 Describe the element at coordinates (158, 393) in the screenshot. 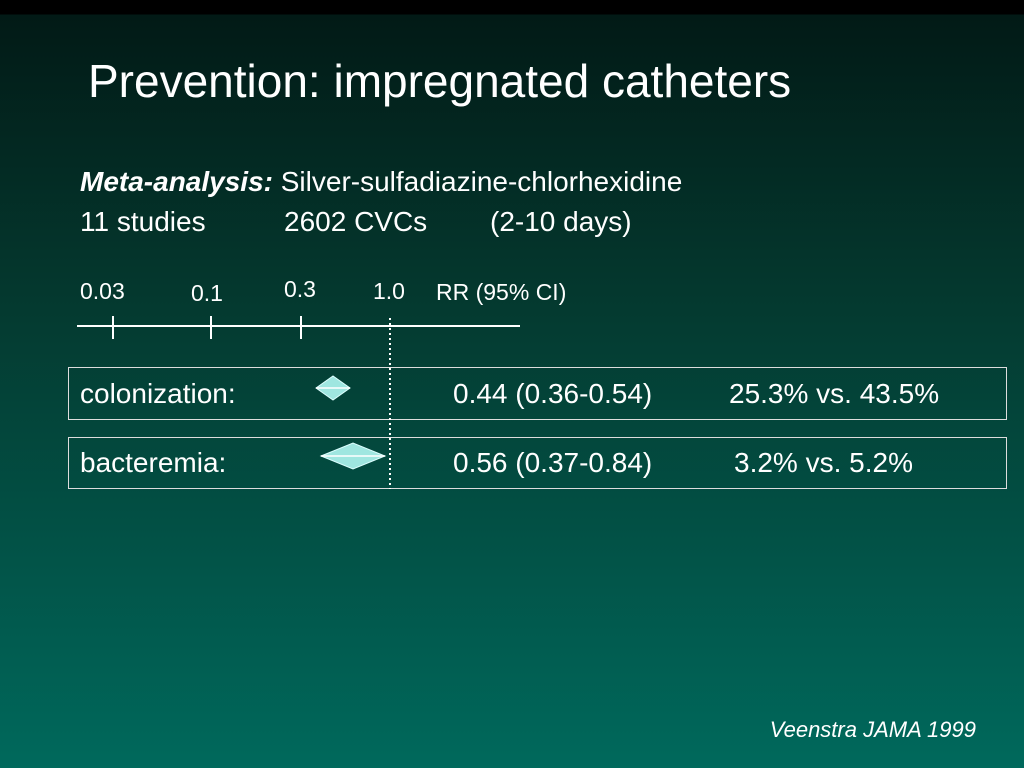

I see `row-outcome: colonization:` at that location.